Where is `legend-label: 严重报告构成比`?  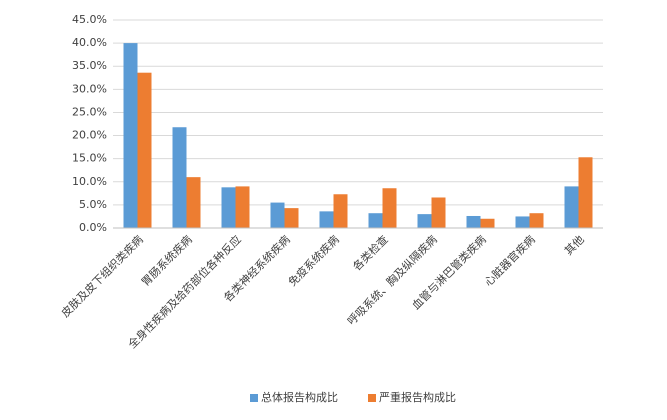 legend-label: 严重报告构成比 is located at coordinates (417, 397).